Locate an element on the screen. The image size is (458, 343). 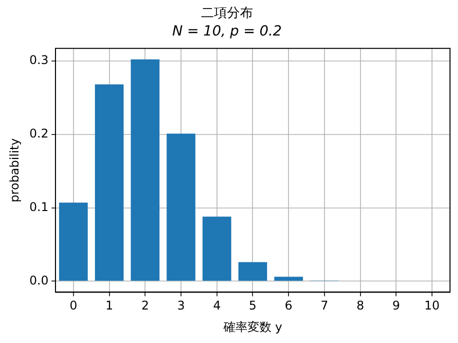
y-tick-label: 0.0 is located at coordinates (38, 280).